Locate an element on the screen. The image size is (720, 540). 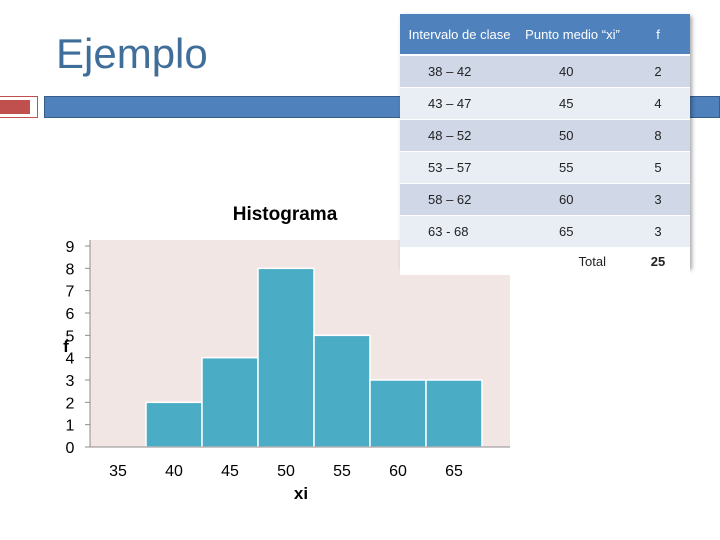
y-tick-label: 1 is located at coordinates (70, 426).